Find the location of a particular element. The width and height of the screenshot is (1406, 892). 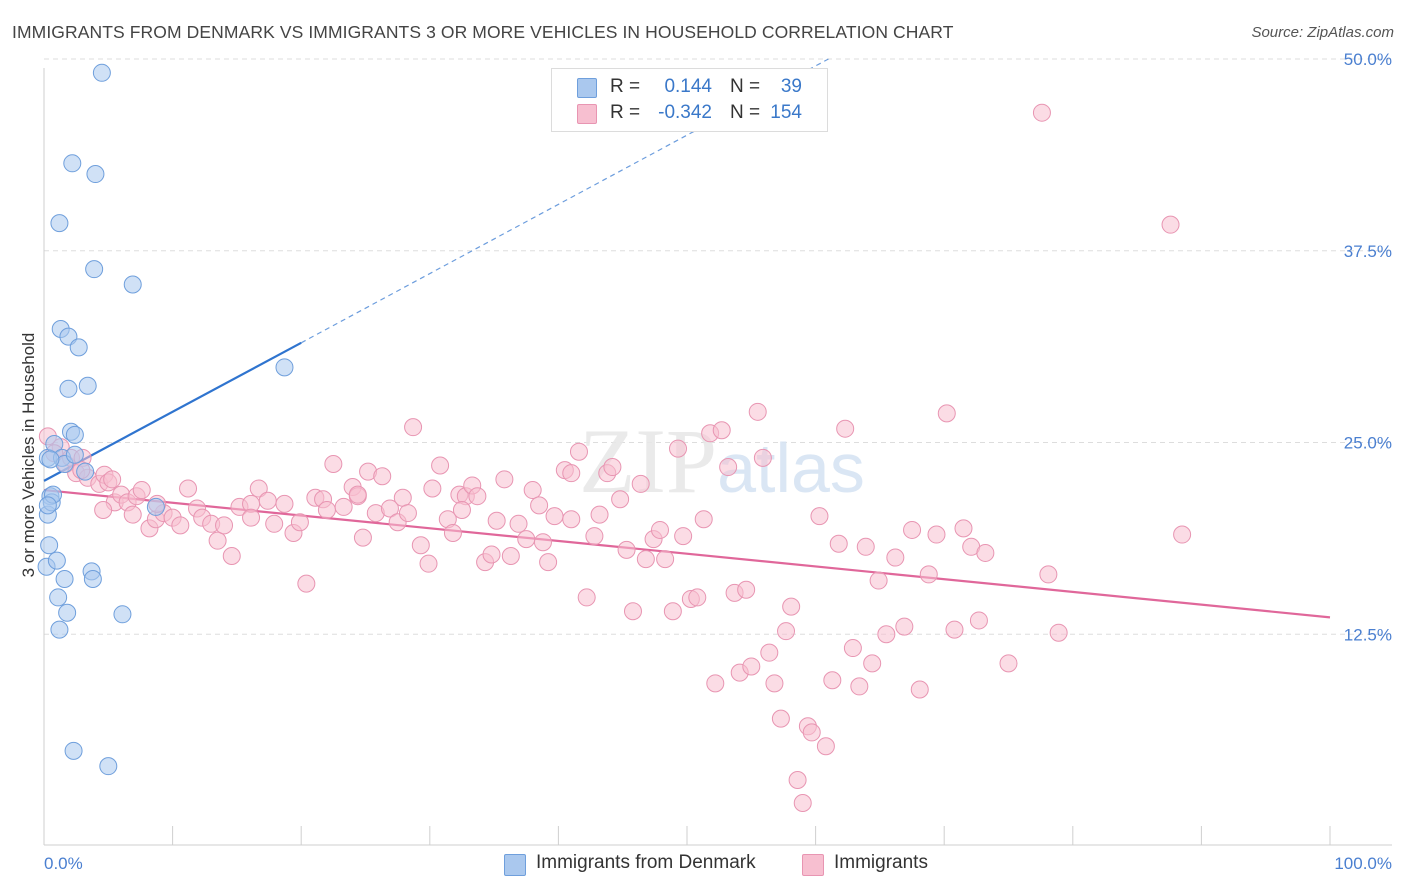

series-legend: Immigrants from Denmark Immigrants is located at coordinates (703, 865).